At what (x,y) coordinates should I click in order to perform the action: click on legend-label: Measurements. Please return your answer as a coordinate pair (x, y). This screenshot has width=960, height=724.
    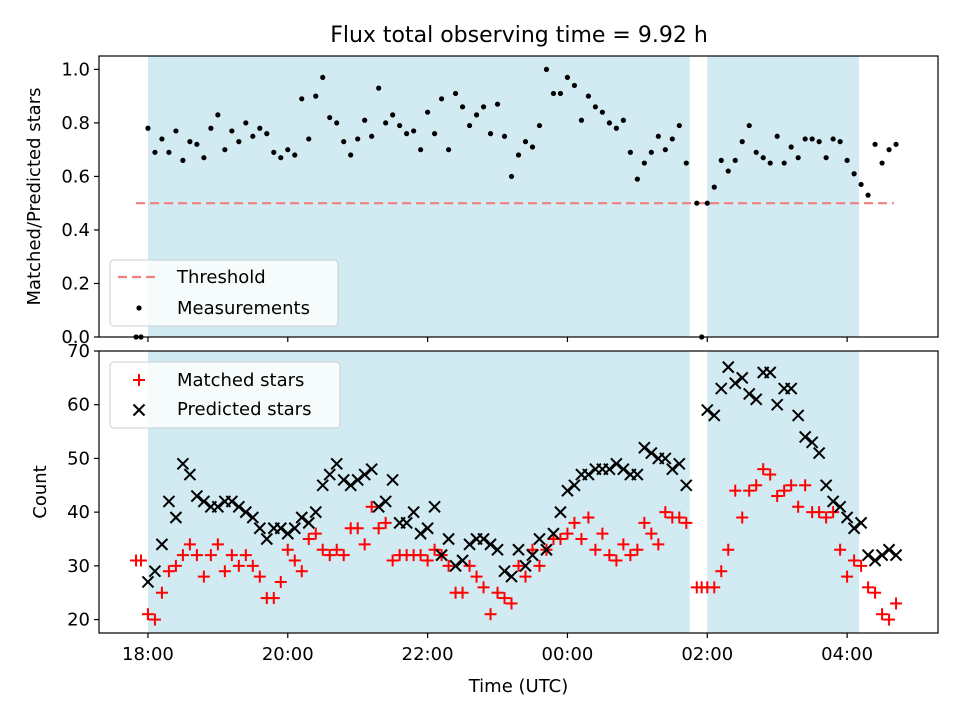
    Looking at the image, I should click on (243, 308).